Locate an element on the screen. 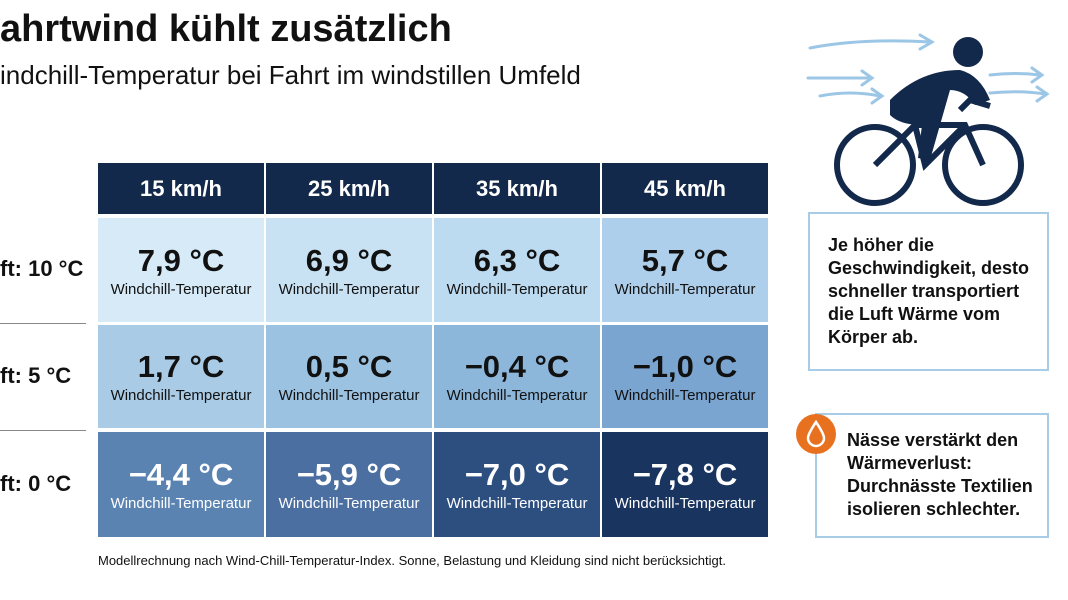 The width and height of the screenshot is (1068, 600). row-label: ft: 5 °C is located at coordinates (36, 375).